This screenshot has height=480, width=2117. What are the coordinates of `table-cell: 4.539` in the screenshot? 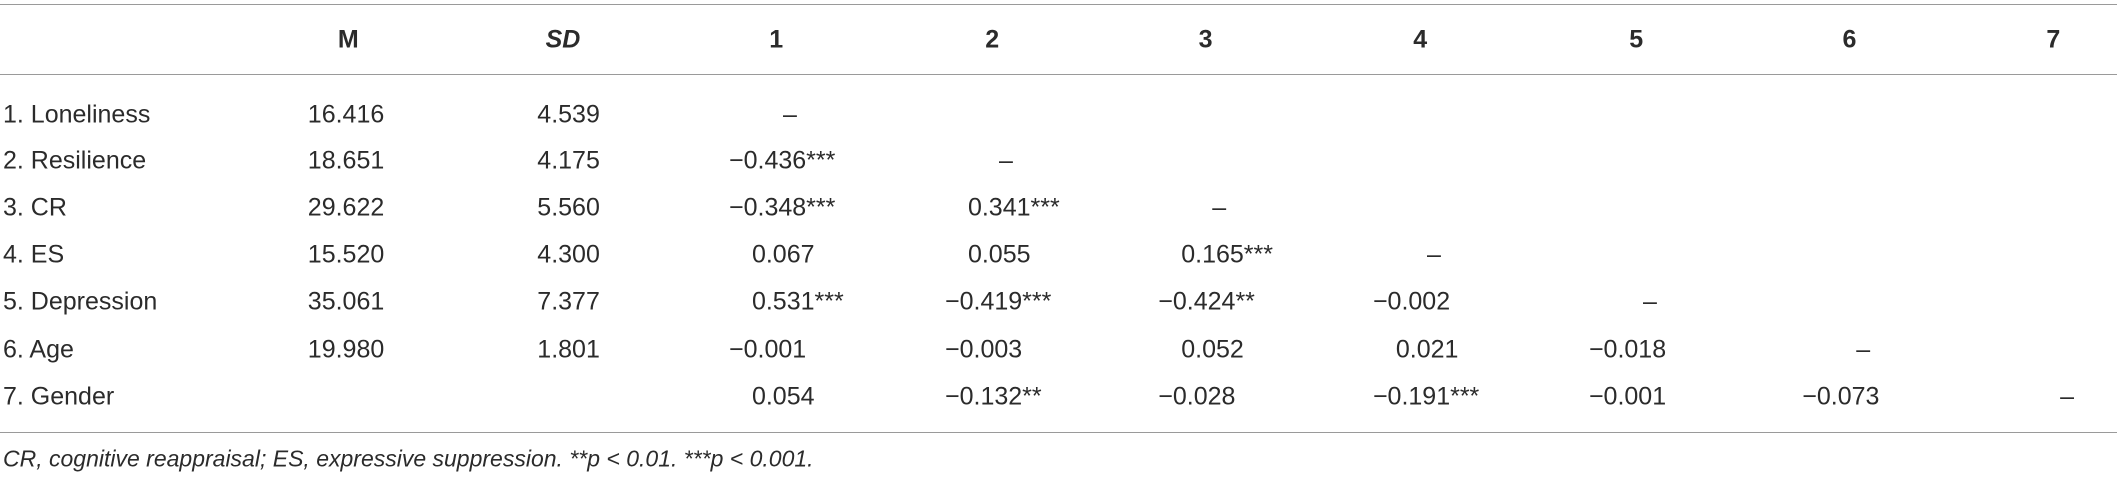 It's located at (568, 114).